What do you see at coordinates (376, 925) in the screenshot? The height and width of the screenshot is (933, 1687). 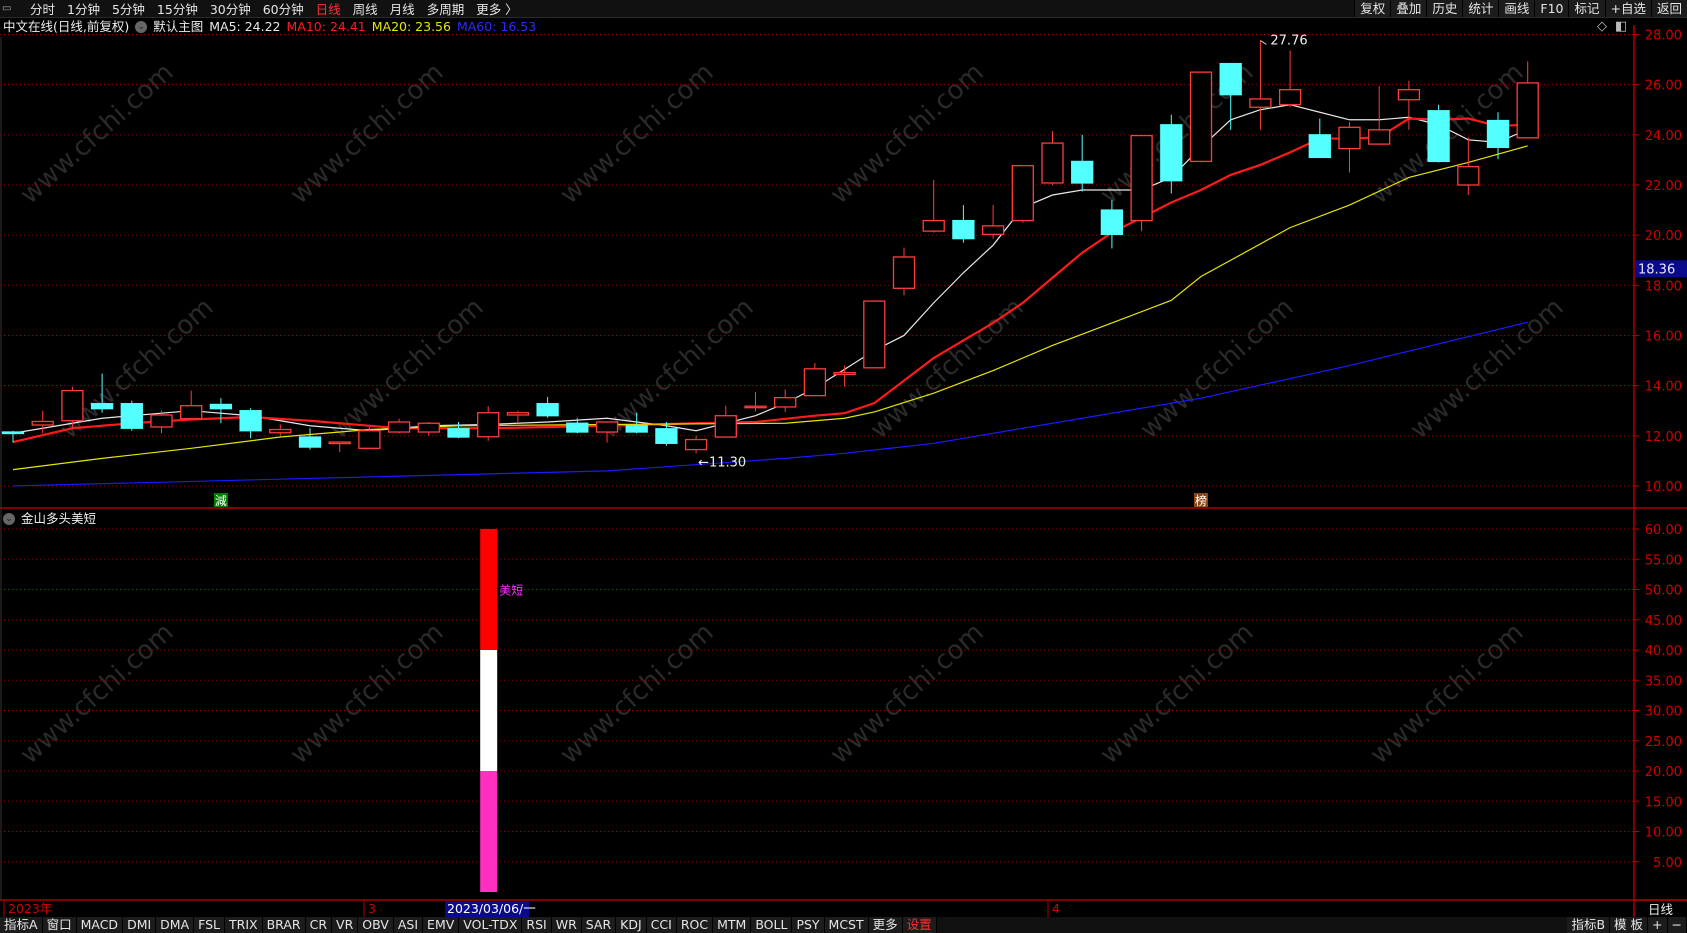 I see `indicator-tab: OBV` at bounding box center [376, 925].